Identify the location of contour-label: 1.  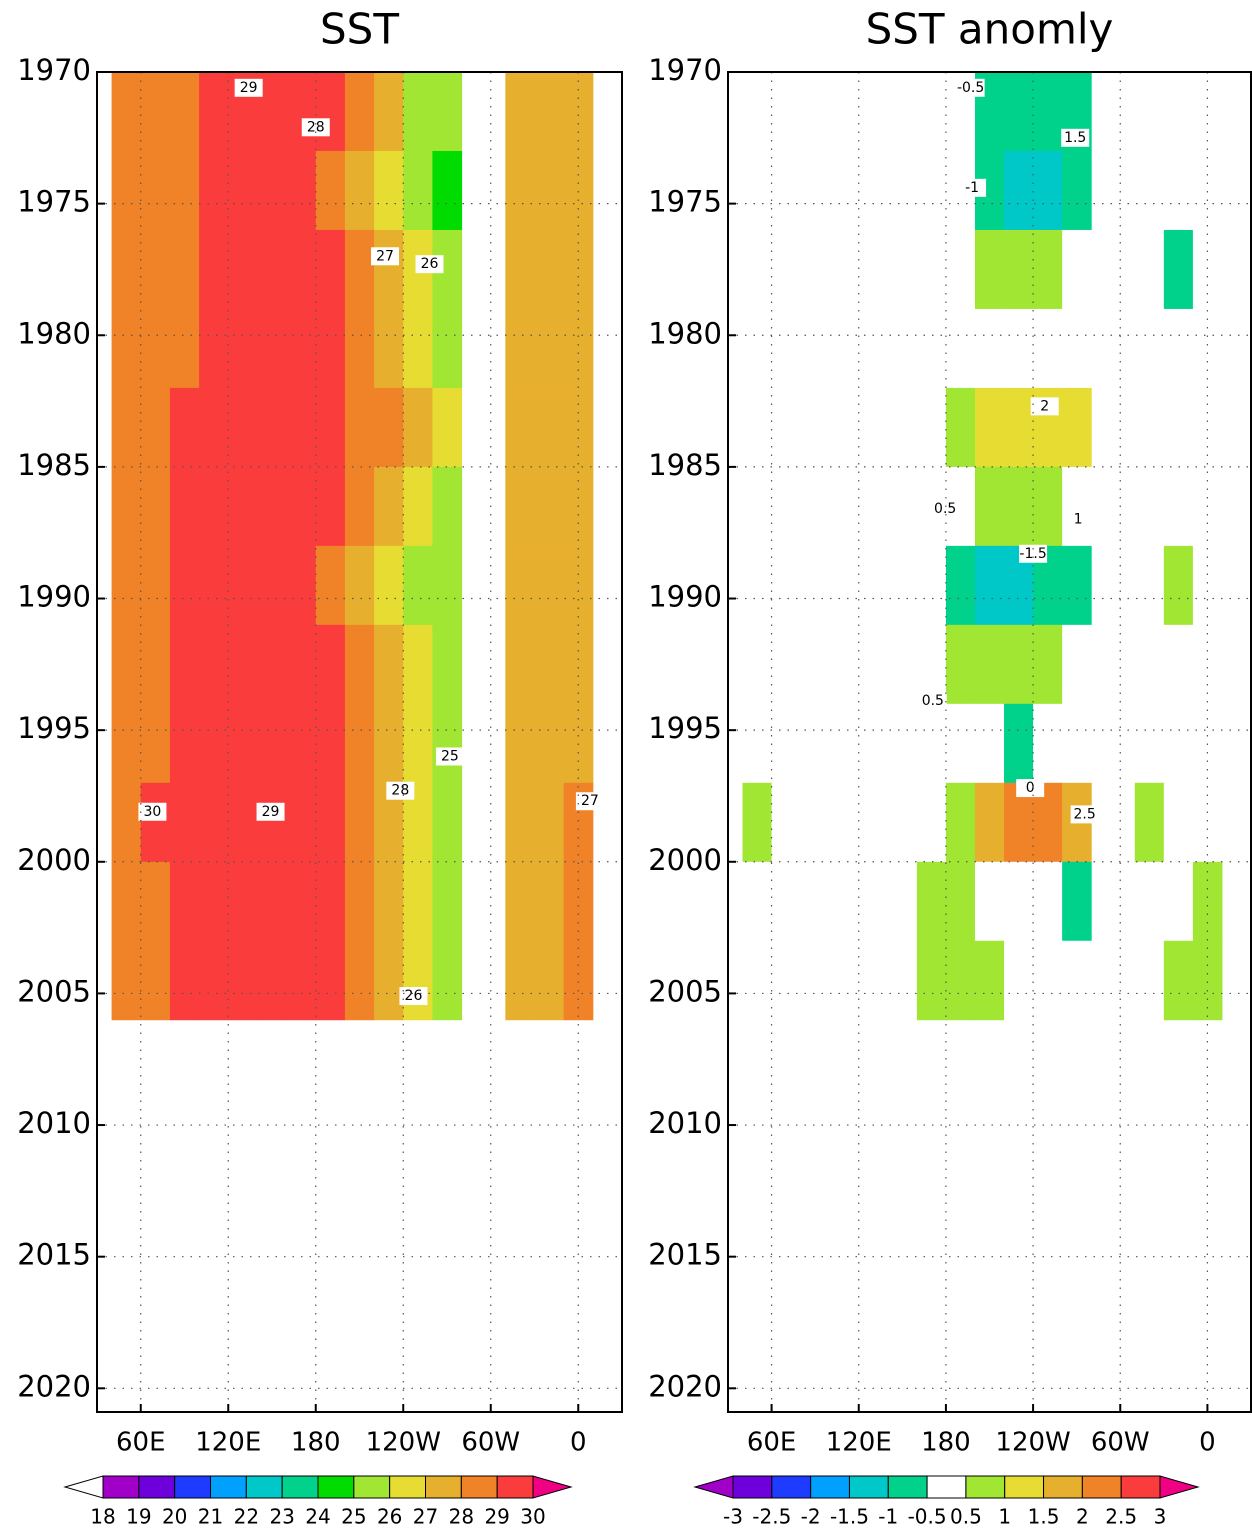
(1078, 520).